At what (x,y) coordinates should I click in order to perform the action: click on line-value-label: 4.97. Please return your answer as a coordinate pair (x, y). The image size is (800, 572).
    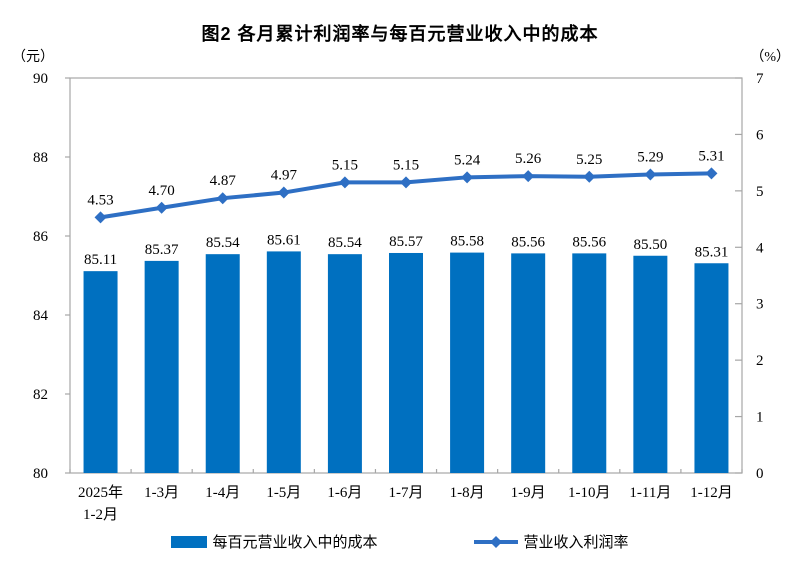
    Looking at the image, I should click on (284, 176).